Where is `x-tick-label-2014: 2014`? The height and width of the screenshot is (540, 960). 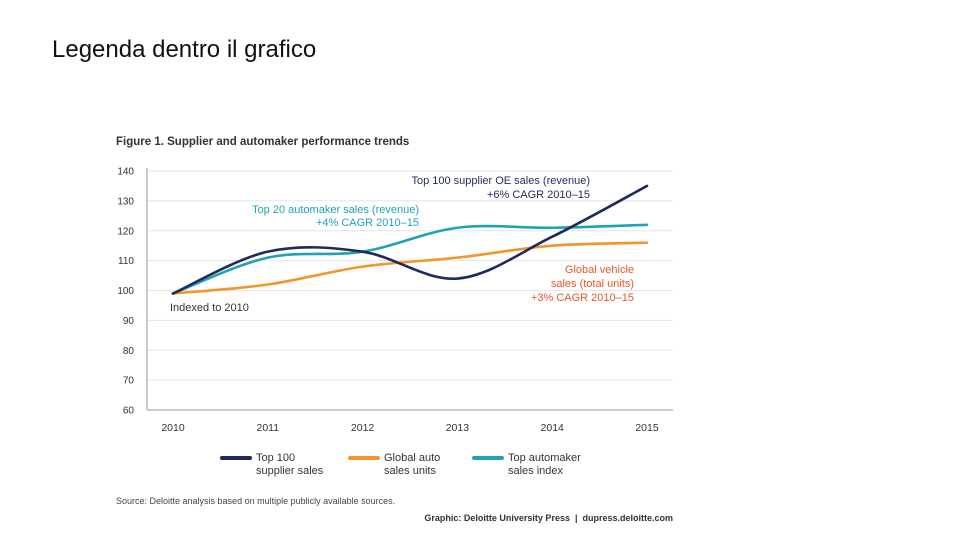
x-tick-label-2014: 2014 is located at coordinates (553, 428).